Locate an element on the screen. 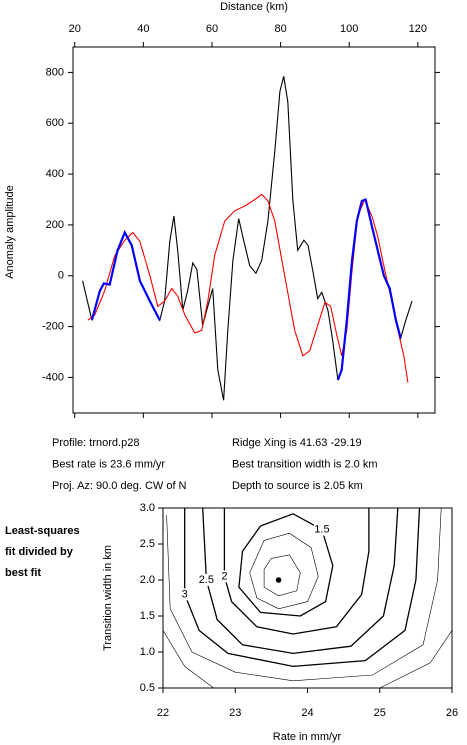  contour-label: 1.5 is located at coordinates (321, 530).